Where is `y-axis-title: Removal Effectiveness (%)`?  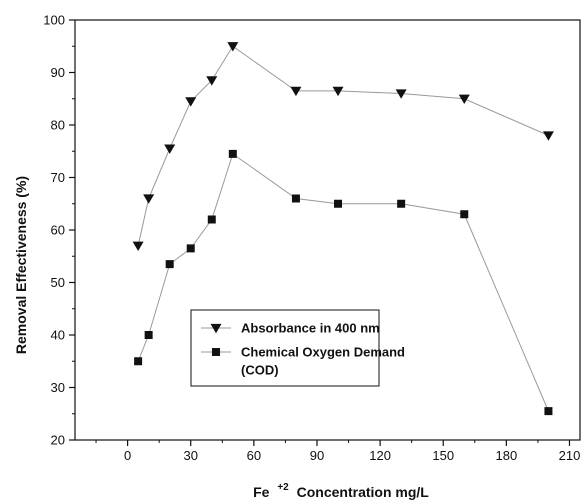 y-axis-title: Removal Effectiveness (%) is located at coordinates (21, 265).